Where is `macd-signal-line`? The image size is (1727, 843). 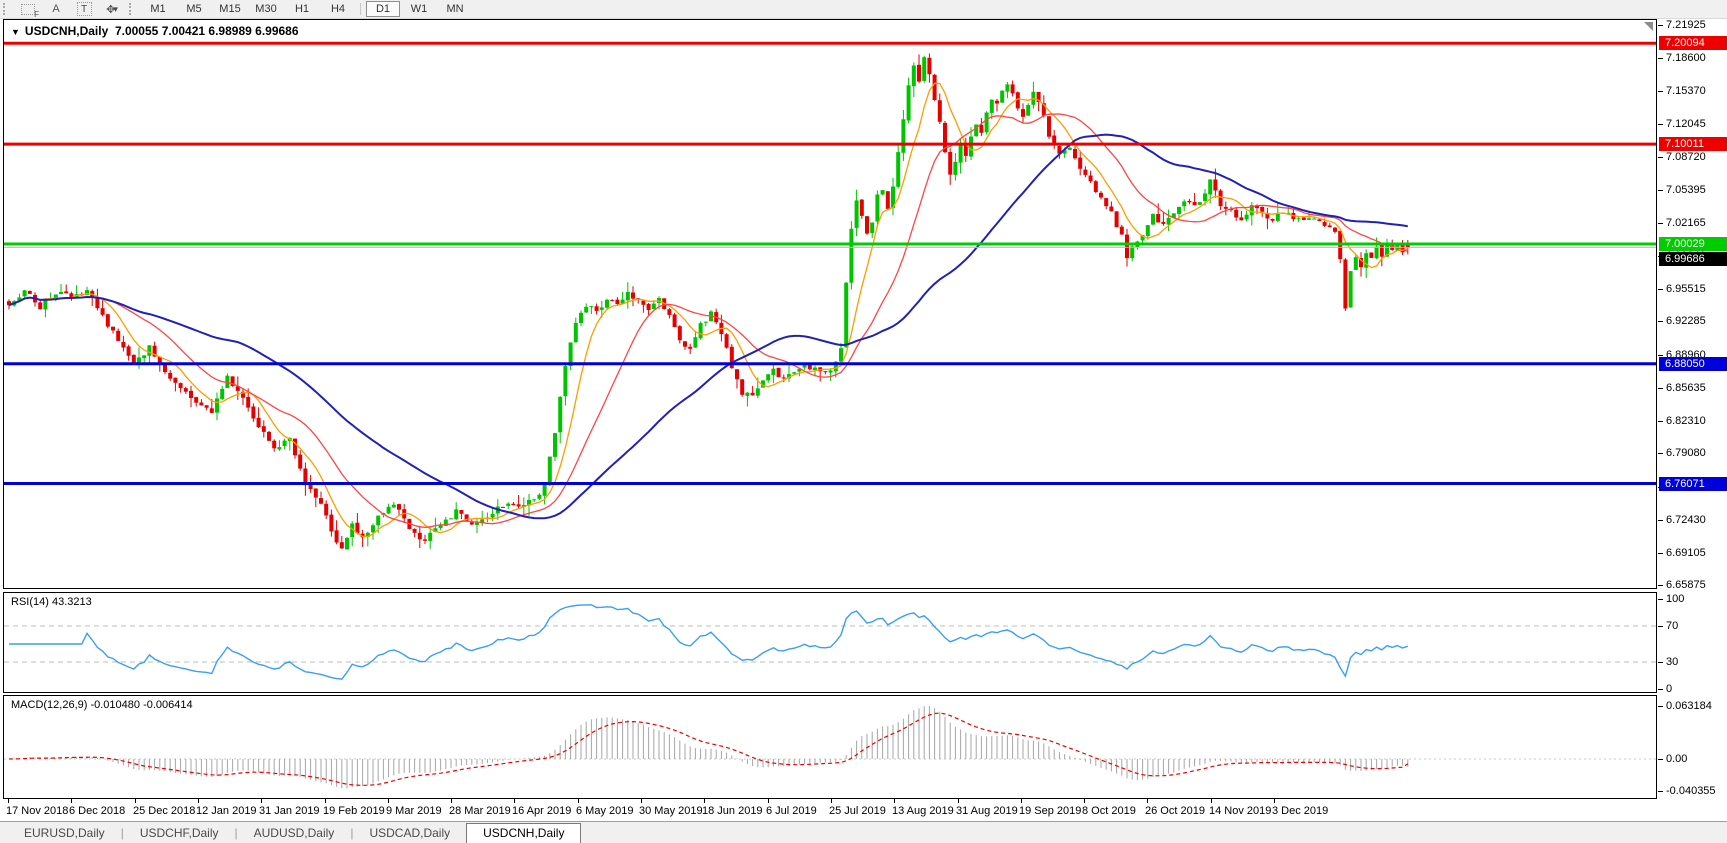 macd-signal-line is located at coordinates (708, 749).